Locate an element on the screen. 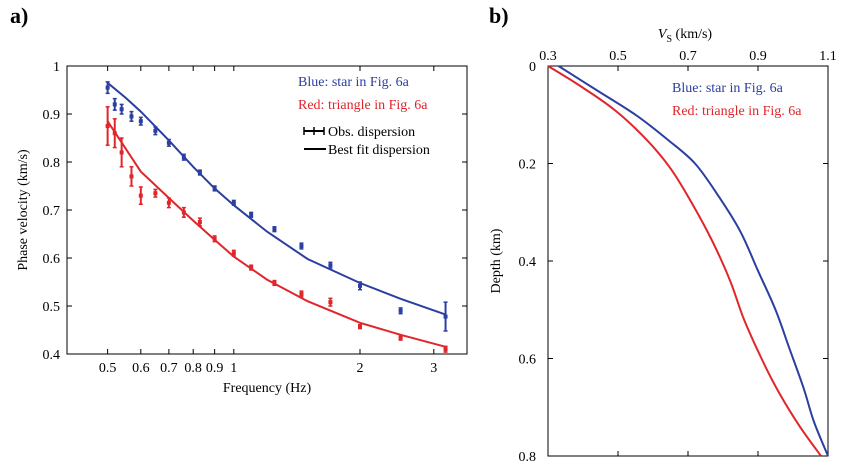  panel-b-label: b) is located at coordinates (499, 15).